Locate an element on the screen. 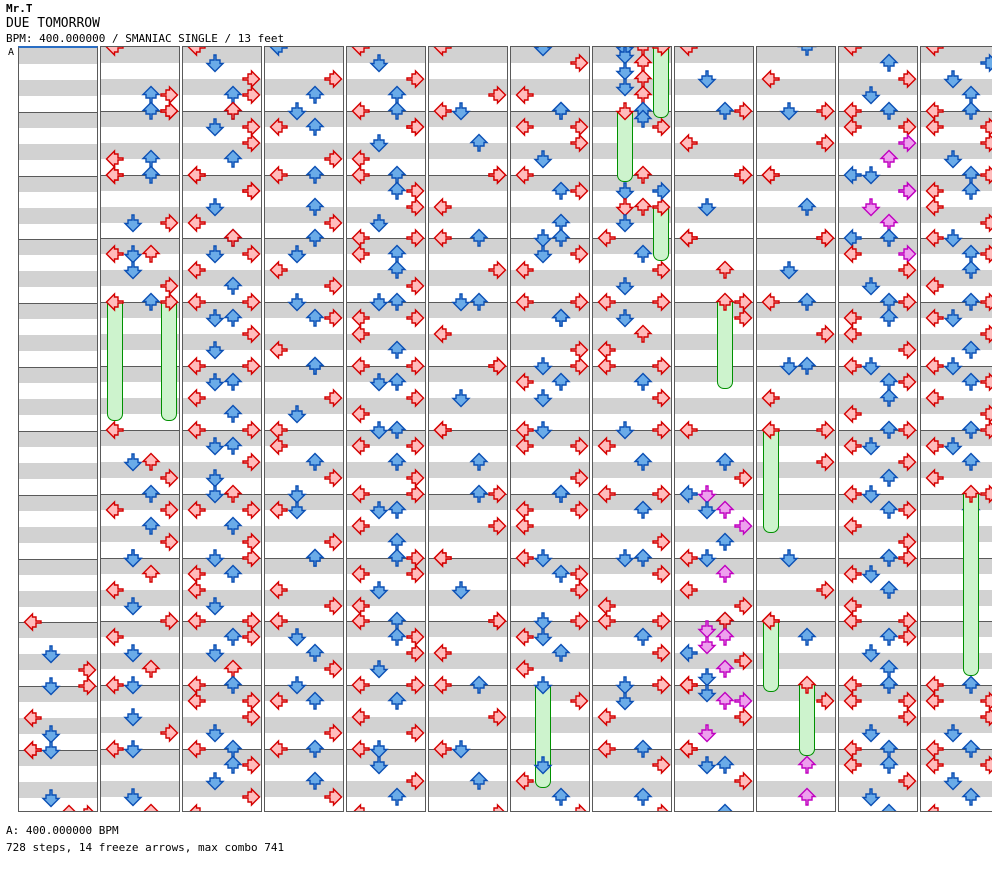  song-title: DUE TOMORROW is located at coordinates (53, 23).